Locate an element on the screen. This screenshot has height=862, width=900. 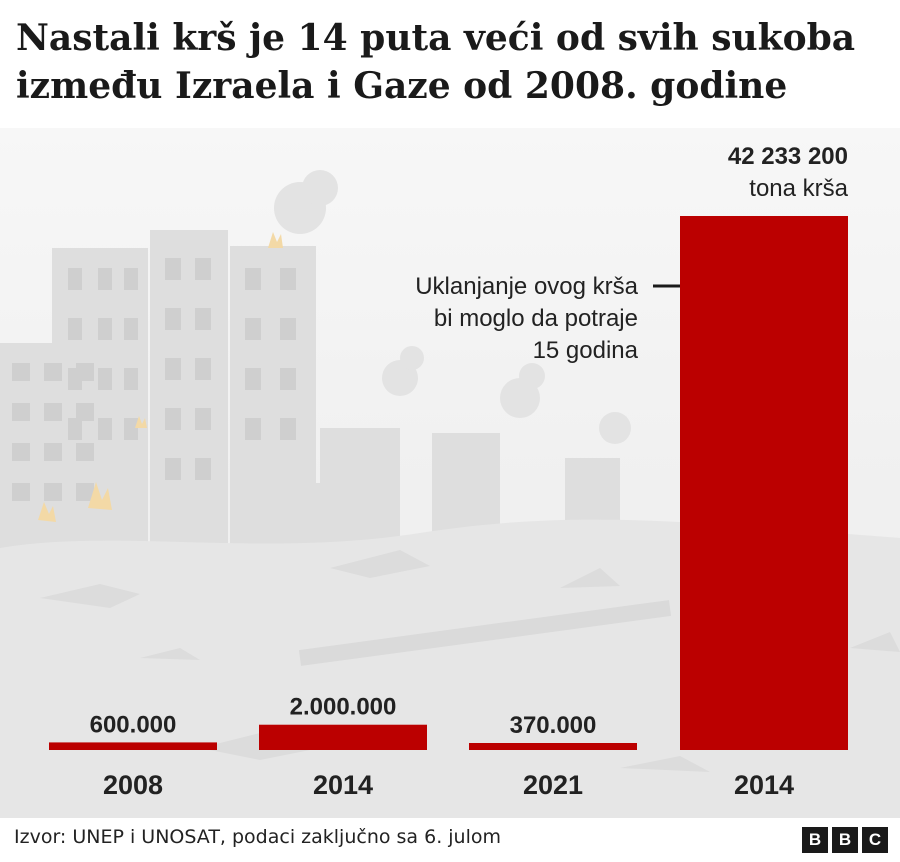
bar-value-label: 42 233 200 is located at coordinates (788, 156).